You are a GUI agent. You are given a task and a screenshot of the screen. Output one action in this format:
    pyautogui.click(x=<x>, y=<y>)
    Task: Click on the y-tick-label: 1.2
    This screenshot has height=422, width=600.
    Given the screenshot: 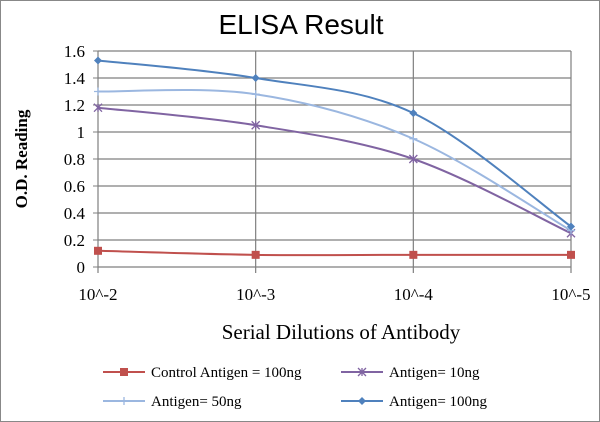 What is the action you would take?
    pyautogui.click(x=74, y=105)
    